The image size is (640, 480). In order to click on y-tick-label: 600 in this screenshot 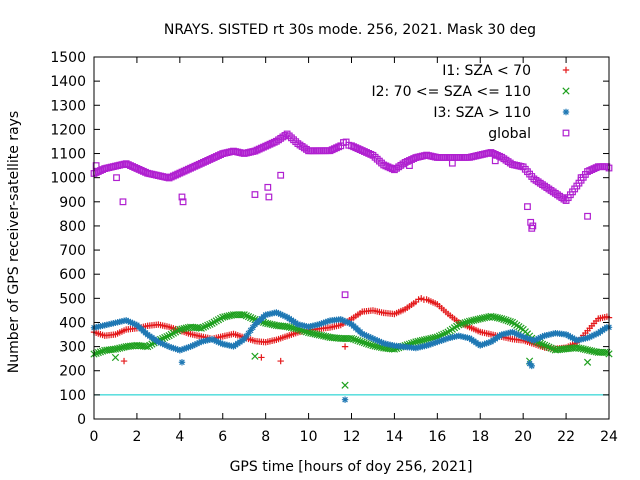, I will do `click(72, 275)`.